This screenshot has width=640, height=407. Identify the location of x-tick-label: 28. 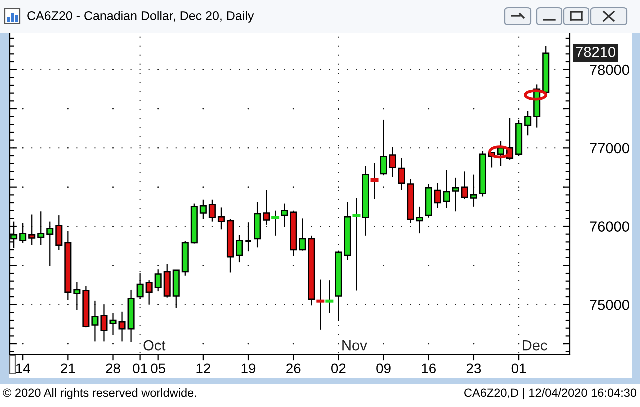
(113, 369).